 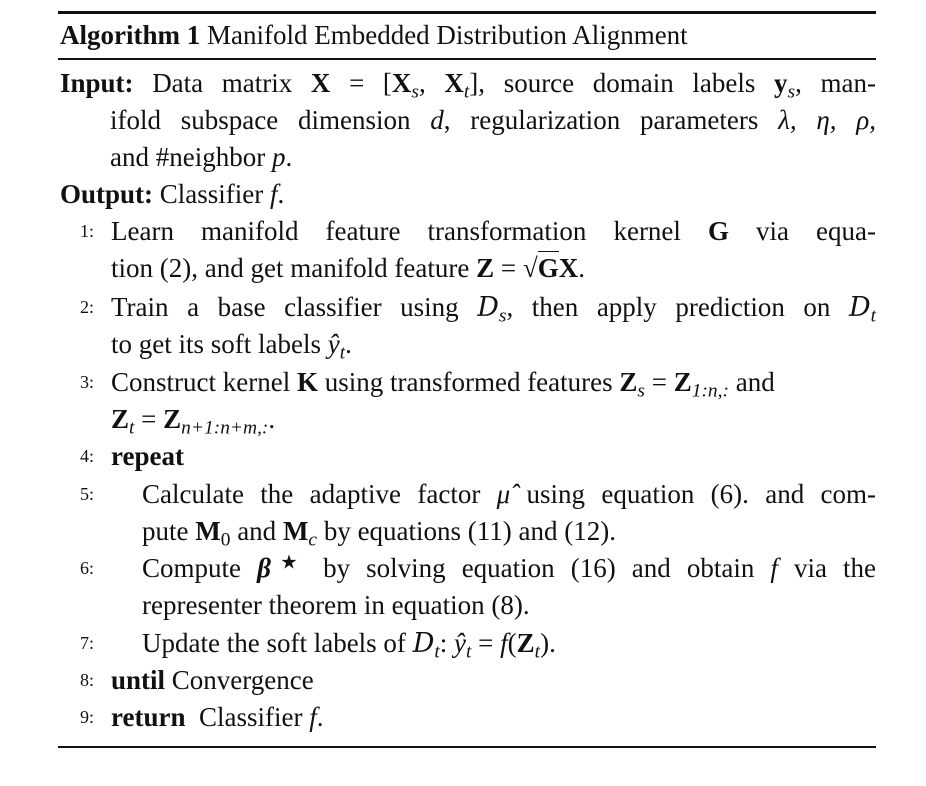 I want to click on input-text: , regularization parameters, so click(x=601, y=120).